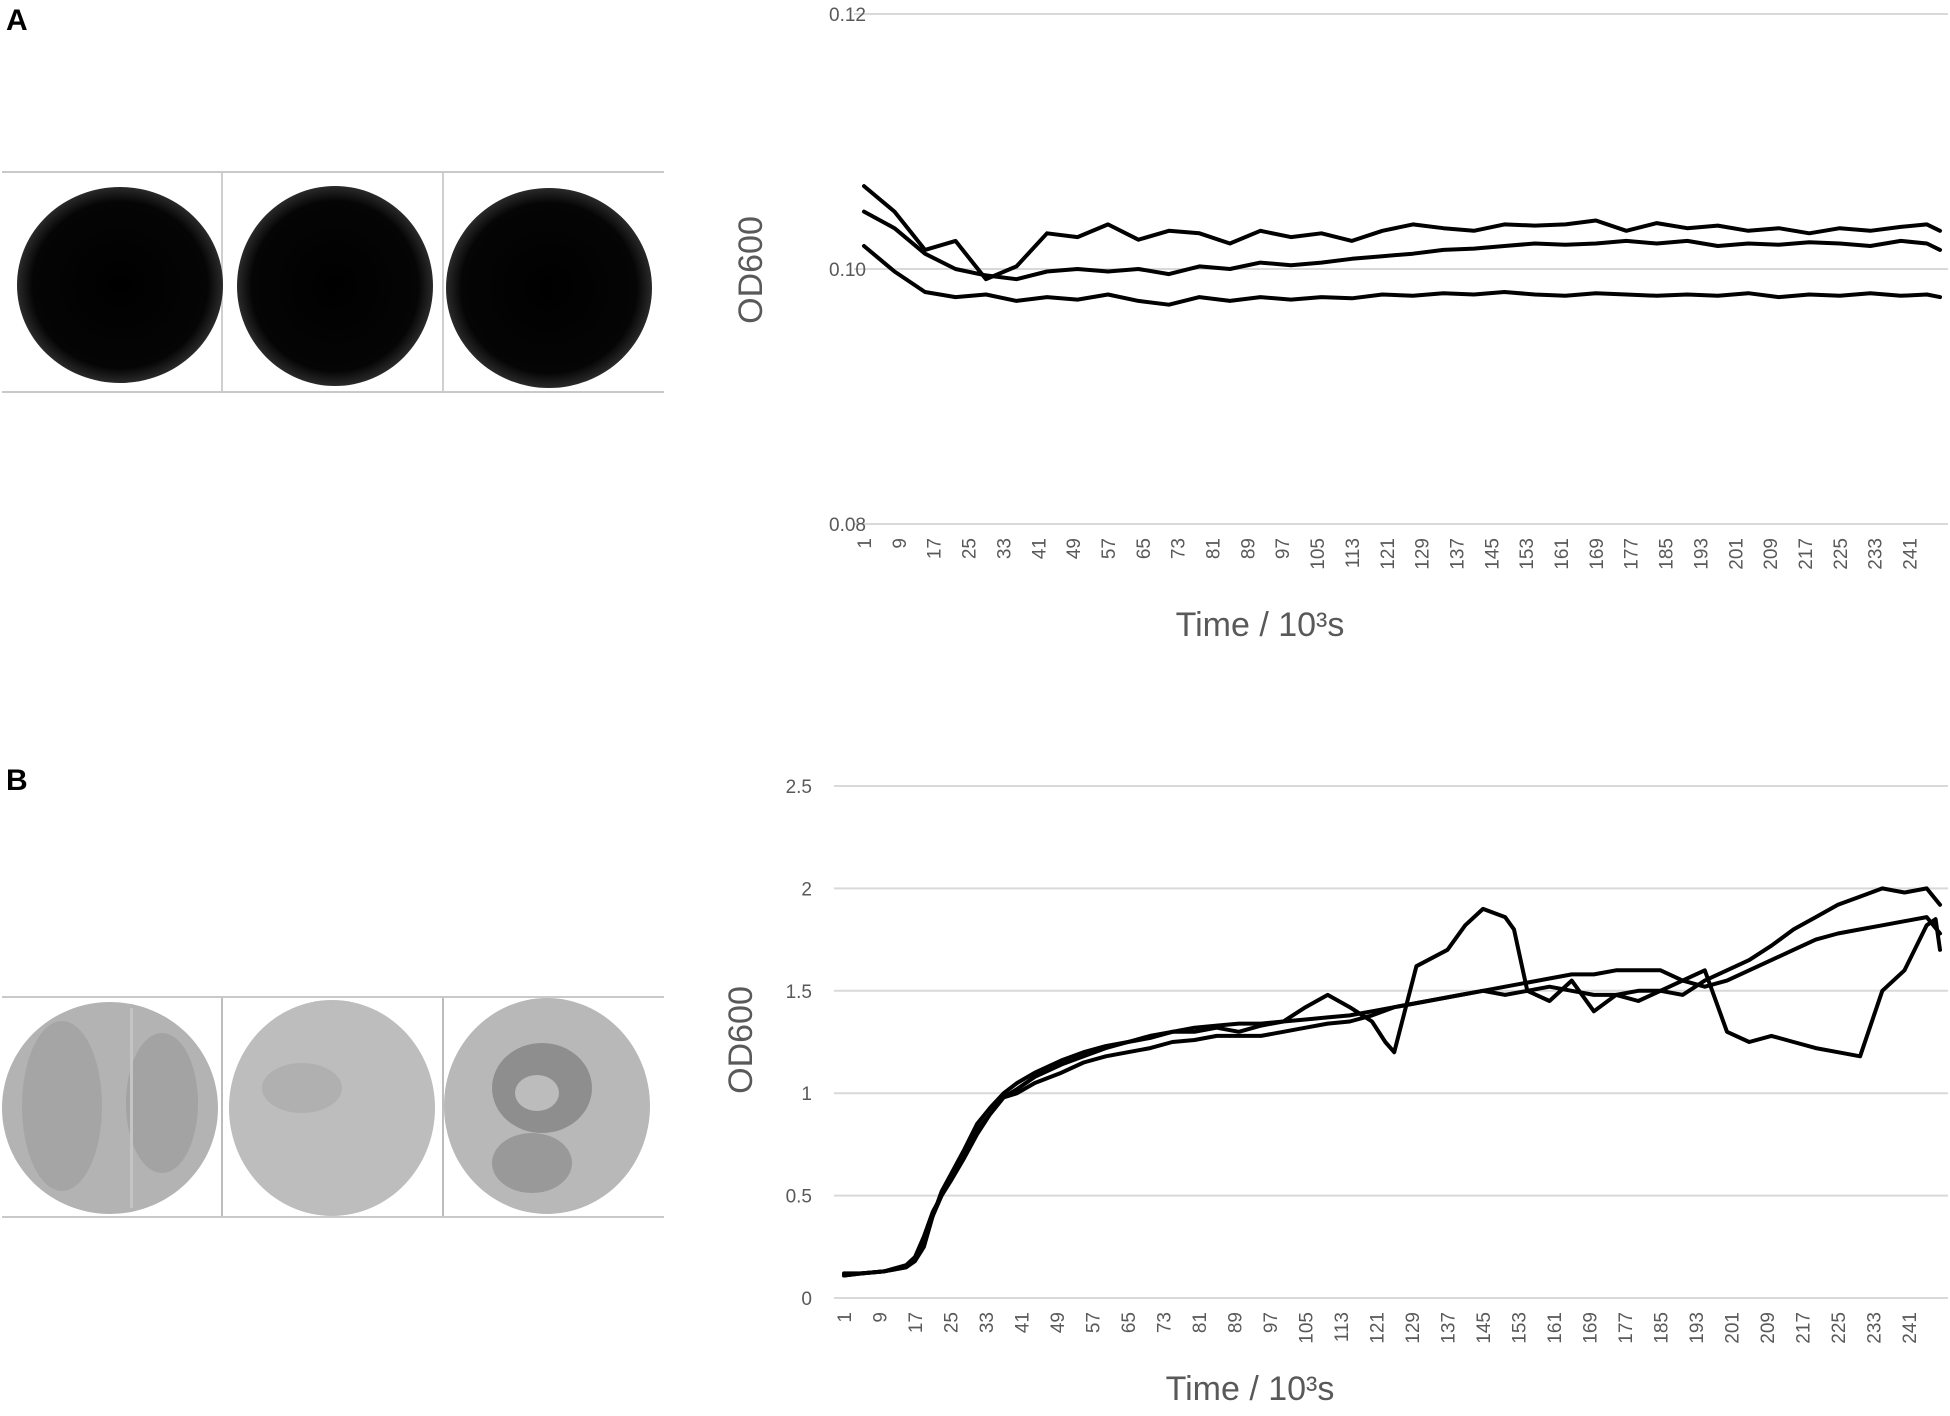  I want to click on x-tick-label-a: 217, so click(1806, 554).